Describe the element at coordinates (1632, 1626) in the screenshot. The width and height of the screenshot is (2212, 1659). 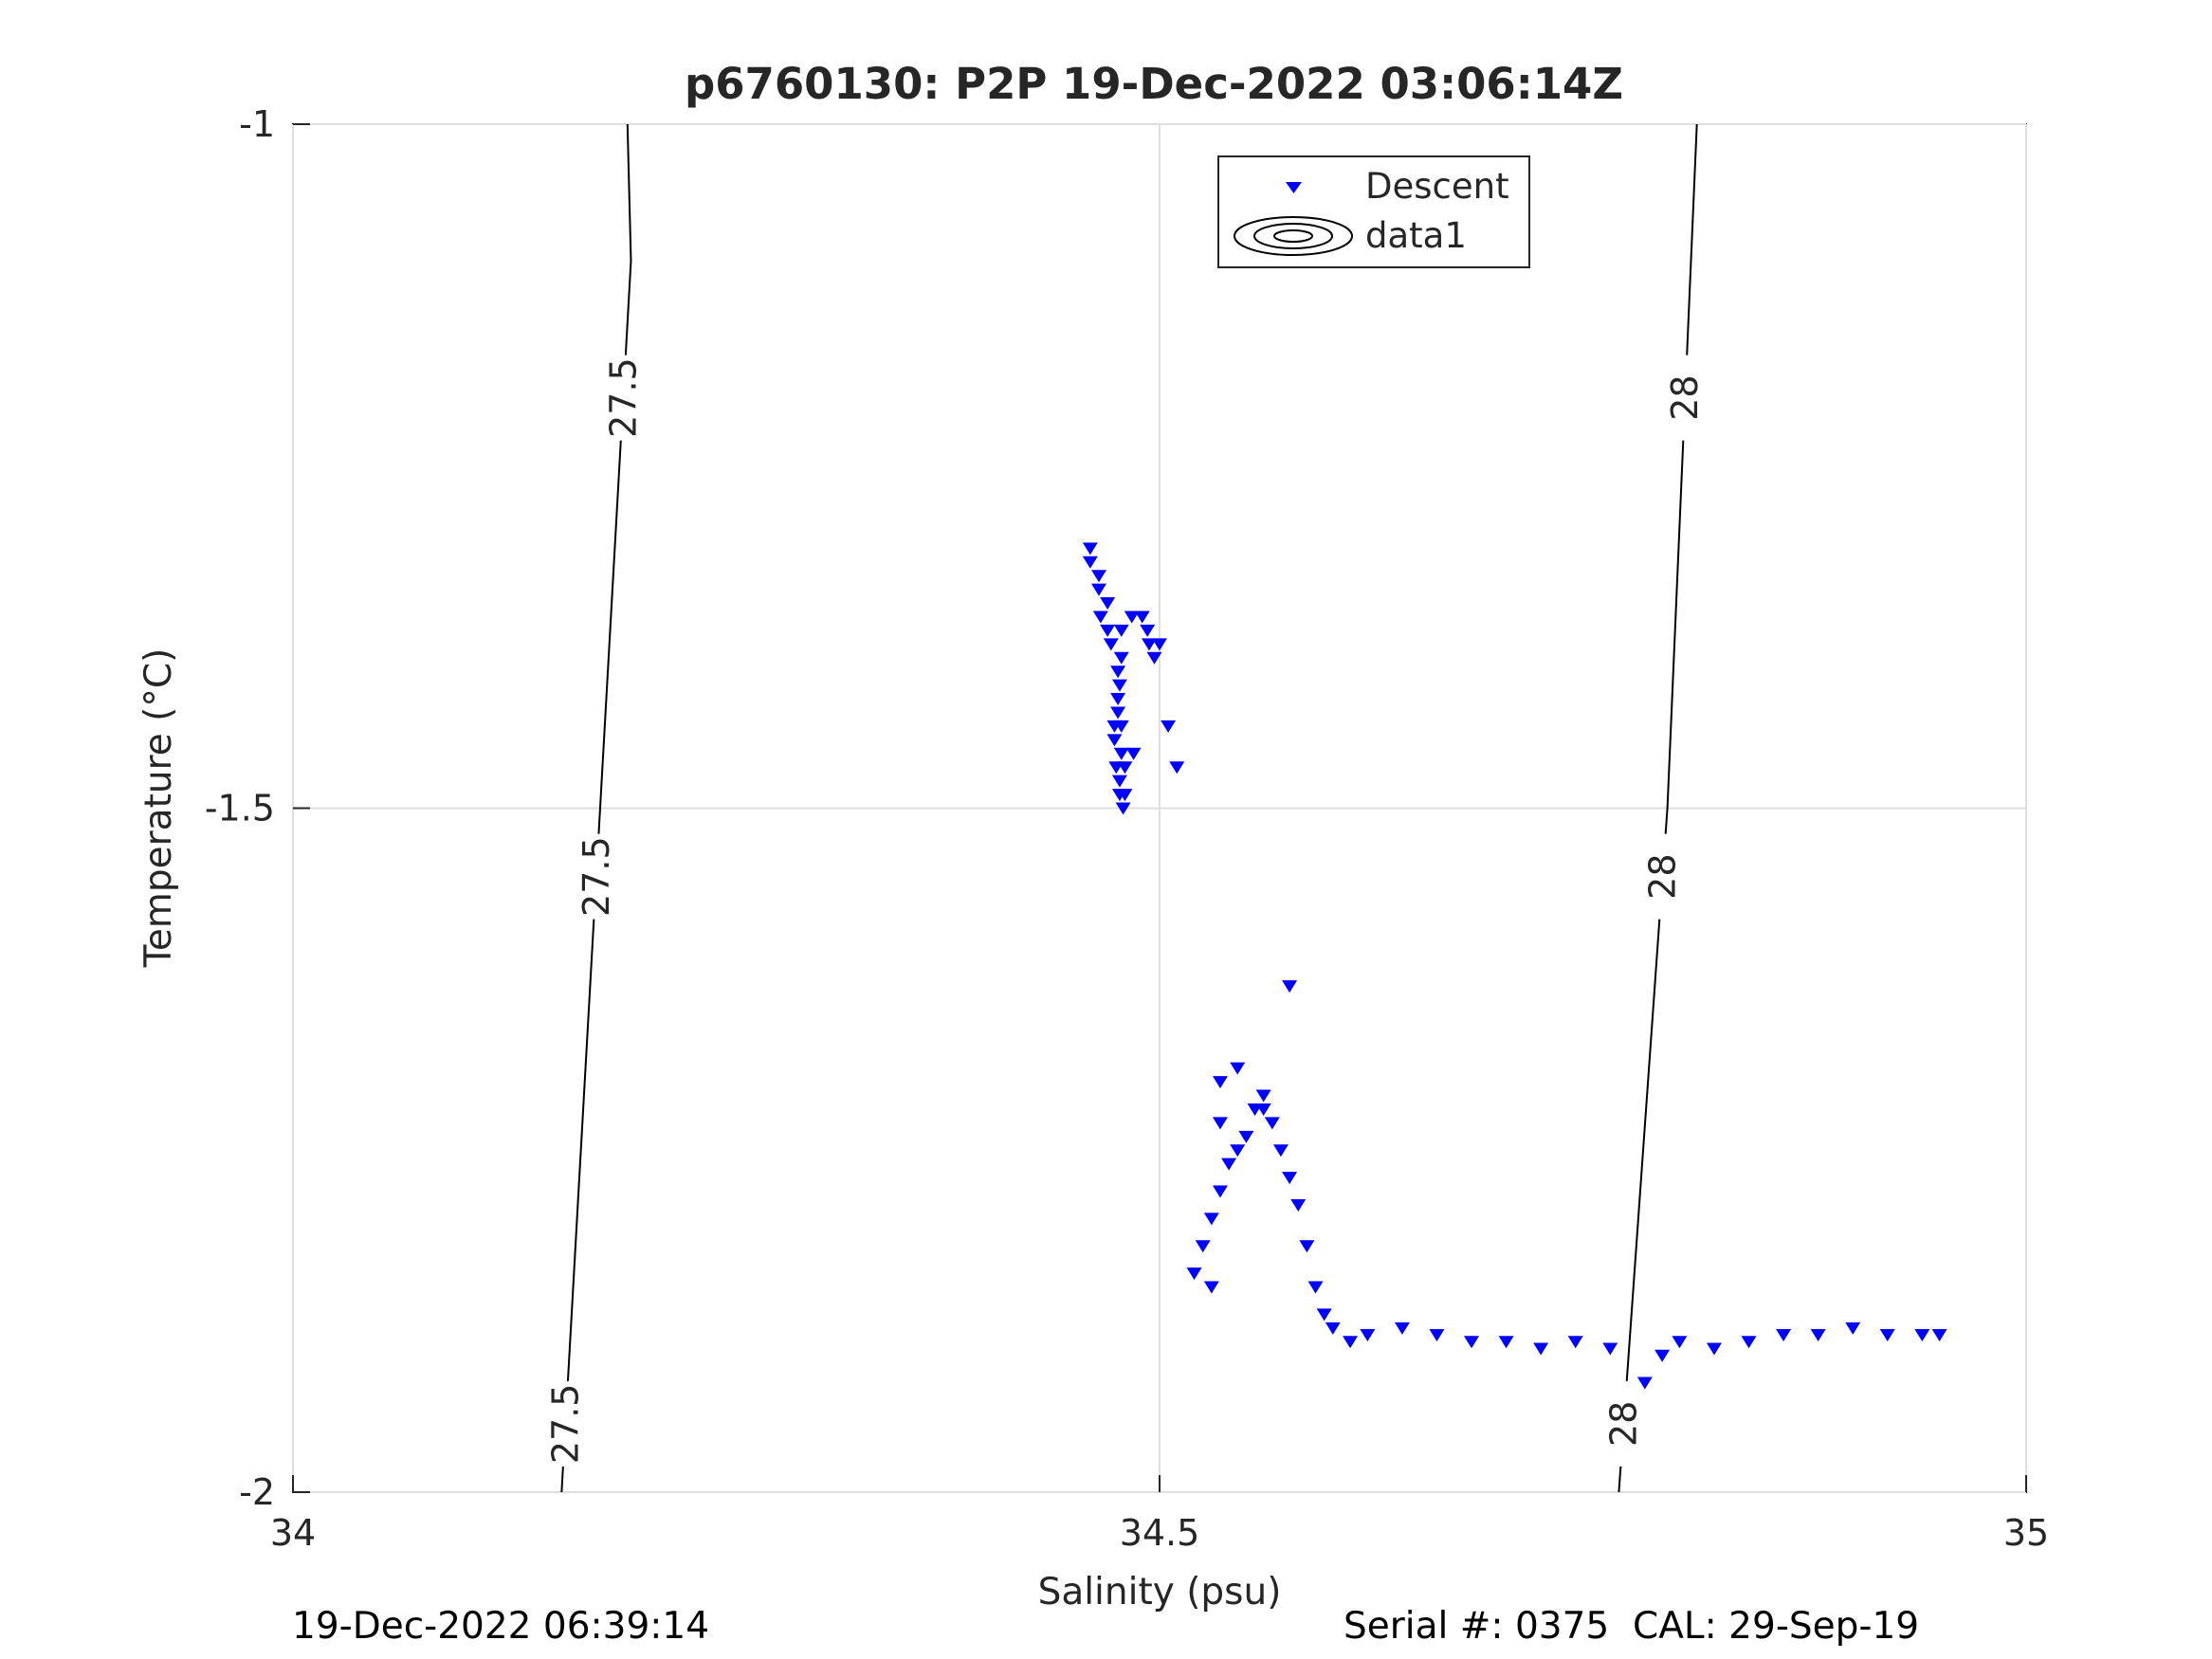
I see `footer-serial-cal: Serial #: 0375 CAL: 29-Sep-19` at that location.